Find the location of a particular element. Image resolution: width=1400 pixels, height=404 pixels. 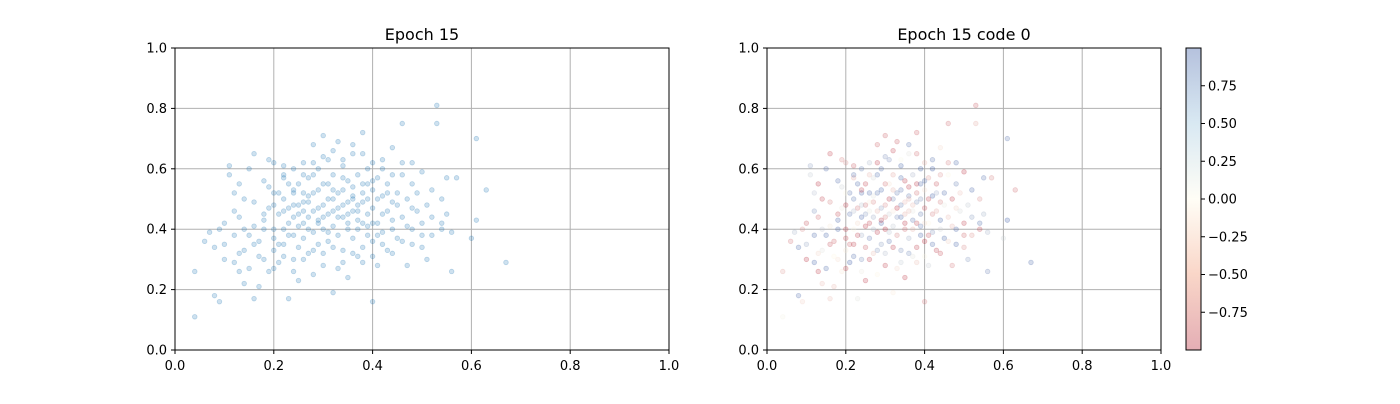

colorbar-tick-label: −0.50 is located at coordinates (1228, 275).